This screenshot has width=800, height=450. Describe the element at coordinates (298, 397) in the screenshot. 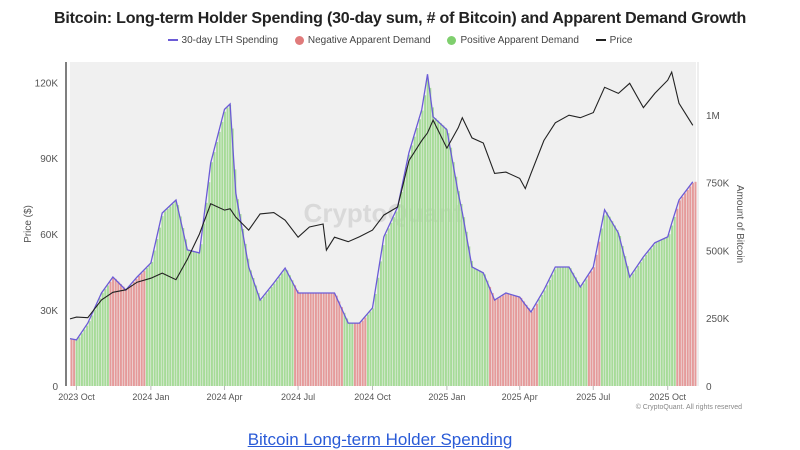

I see `x-tick-label: 2024 Jul` at that location.